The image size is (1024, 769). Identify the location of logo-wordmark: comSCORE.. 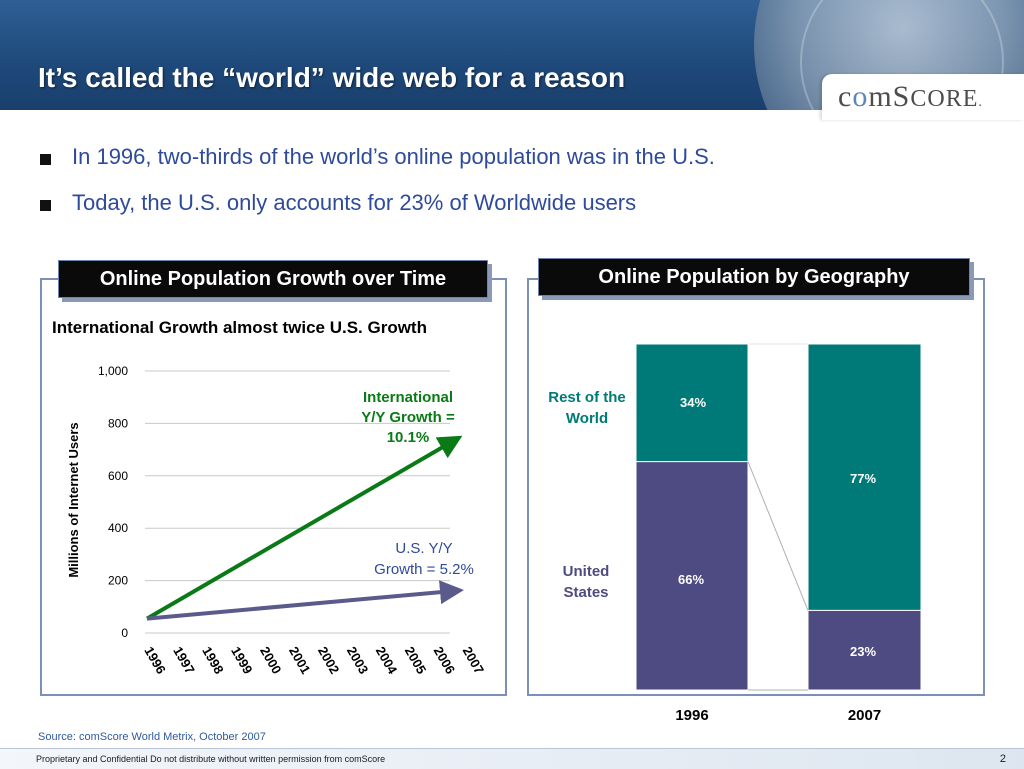
(910, 96).